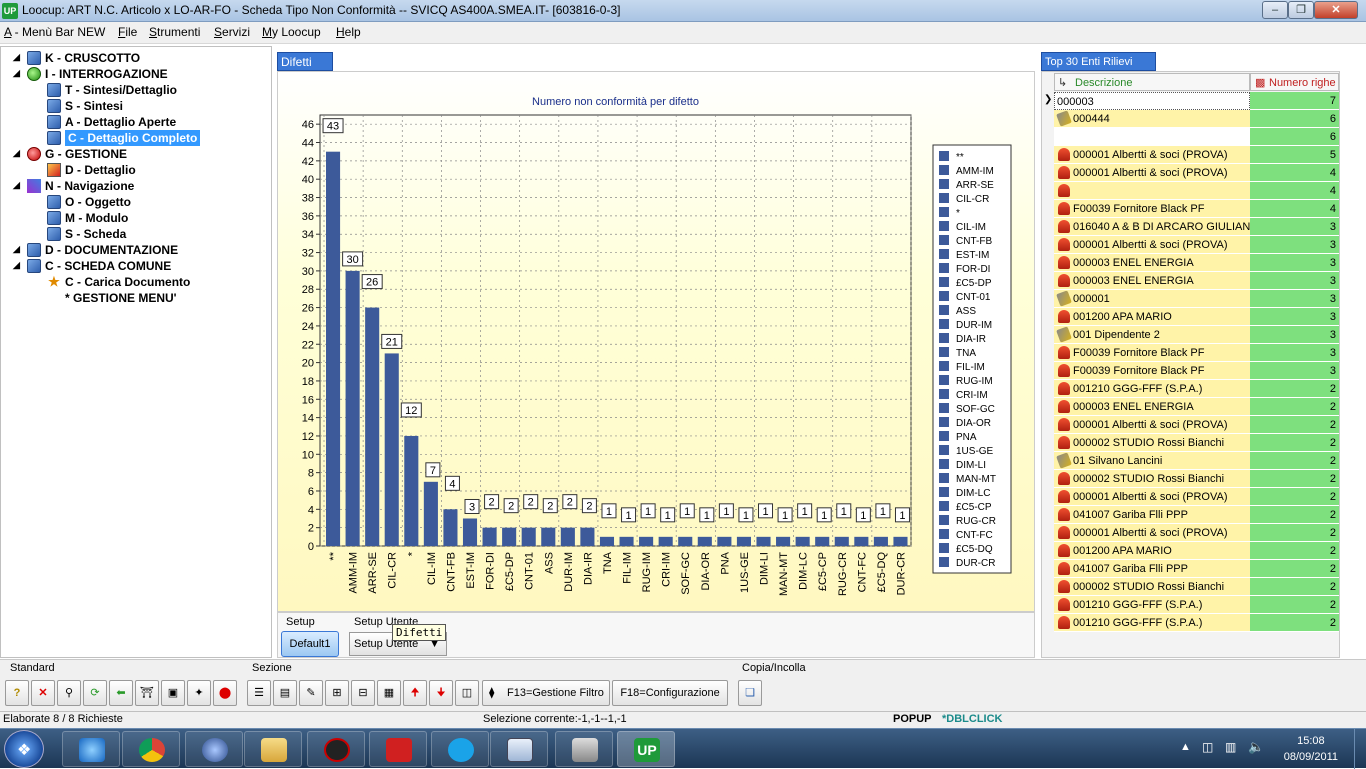 The width and height of the screenshot is (1366, 769). Describe the element at coordinates (546, 693) in the screenshot. I see `gestione-filtro-button: ⧫ F13=Gestione Filtro` at that location.